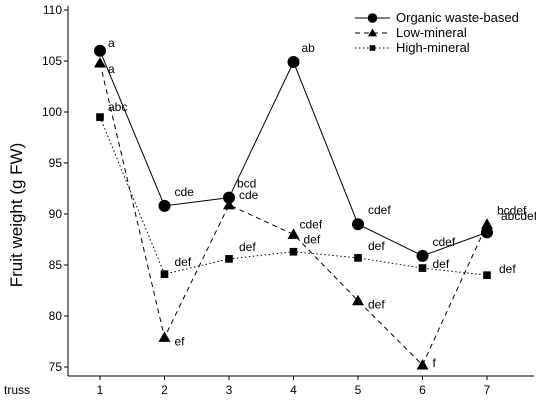  I want to click on significance-label: f, so click(435, 363).